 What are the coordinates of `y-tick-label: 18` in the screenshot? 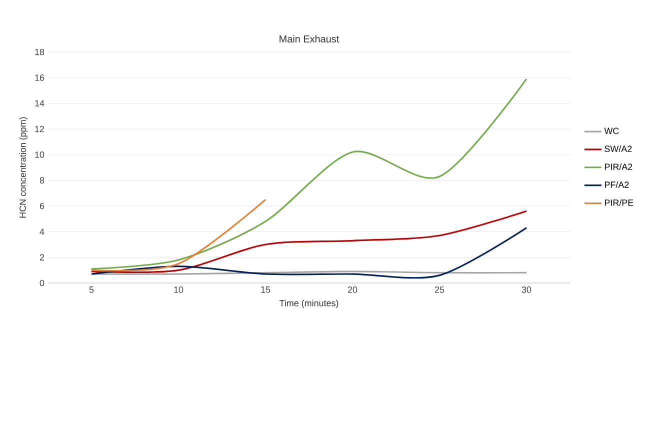 It's located at (39, 52).